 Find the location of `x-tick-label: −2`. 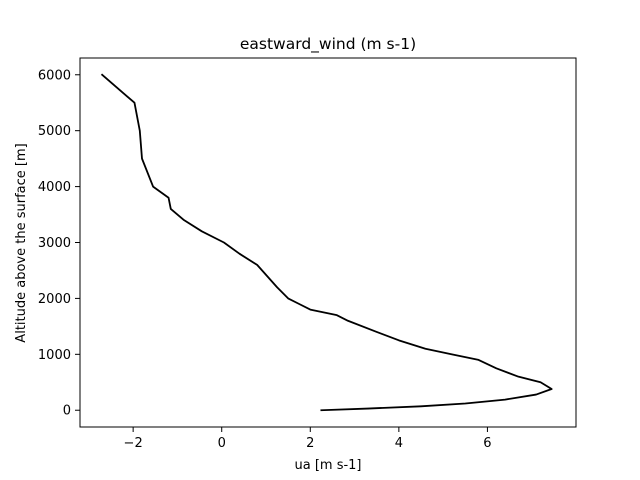

x-tick-label: −2 is located at coordinates (133, 443).